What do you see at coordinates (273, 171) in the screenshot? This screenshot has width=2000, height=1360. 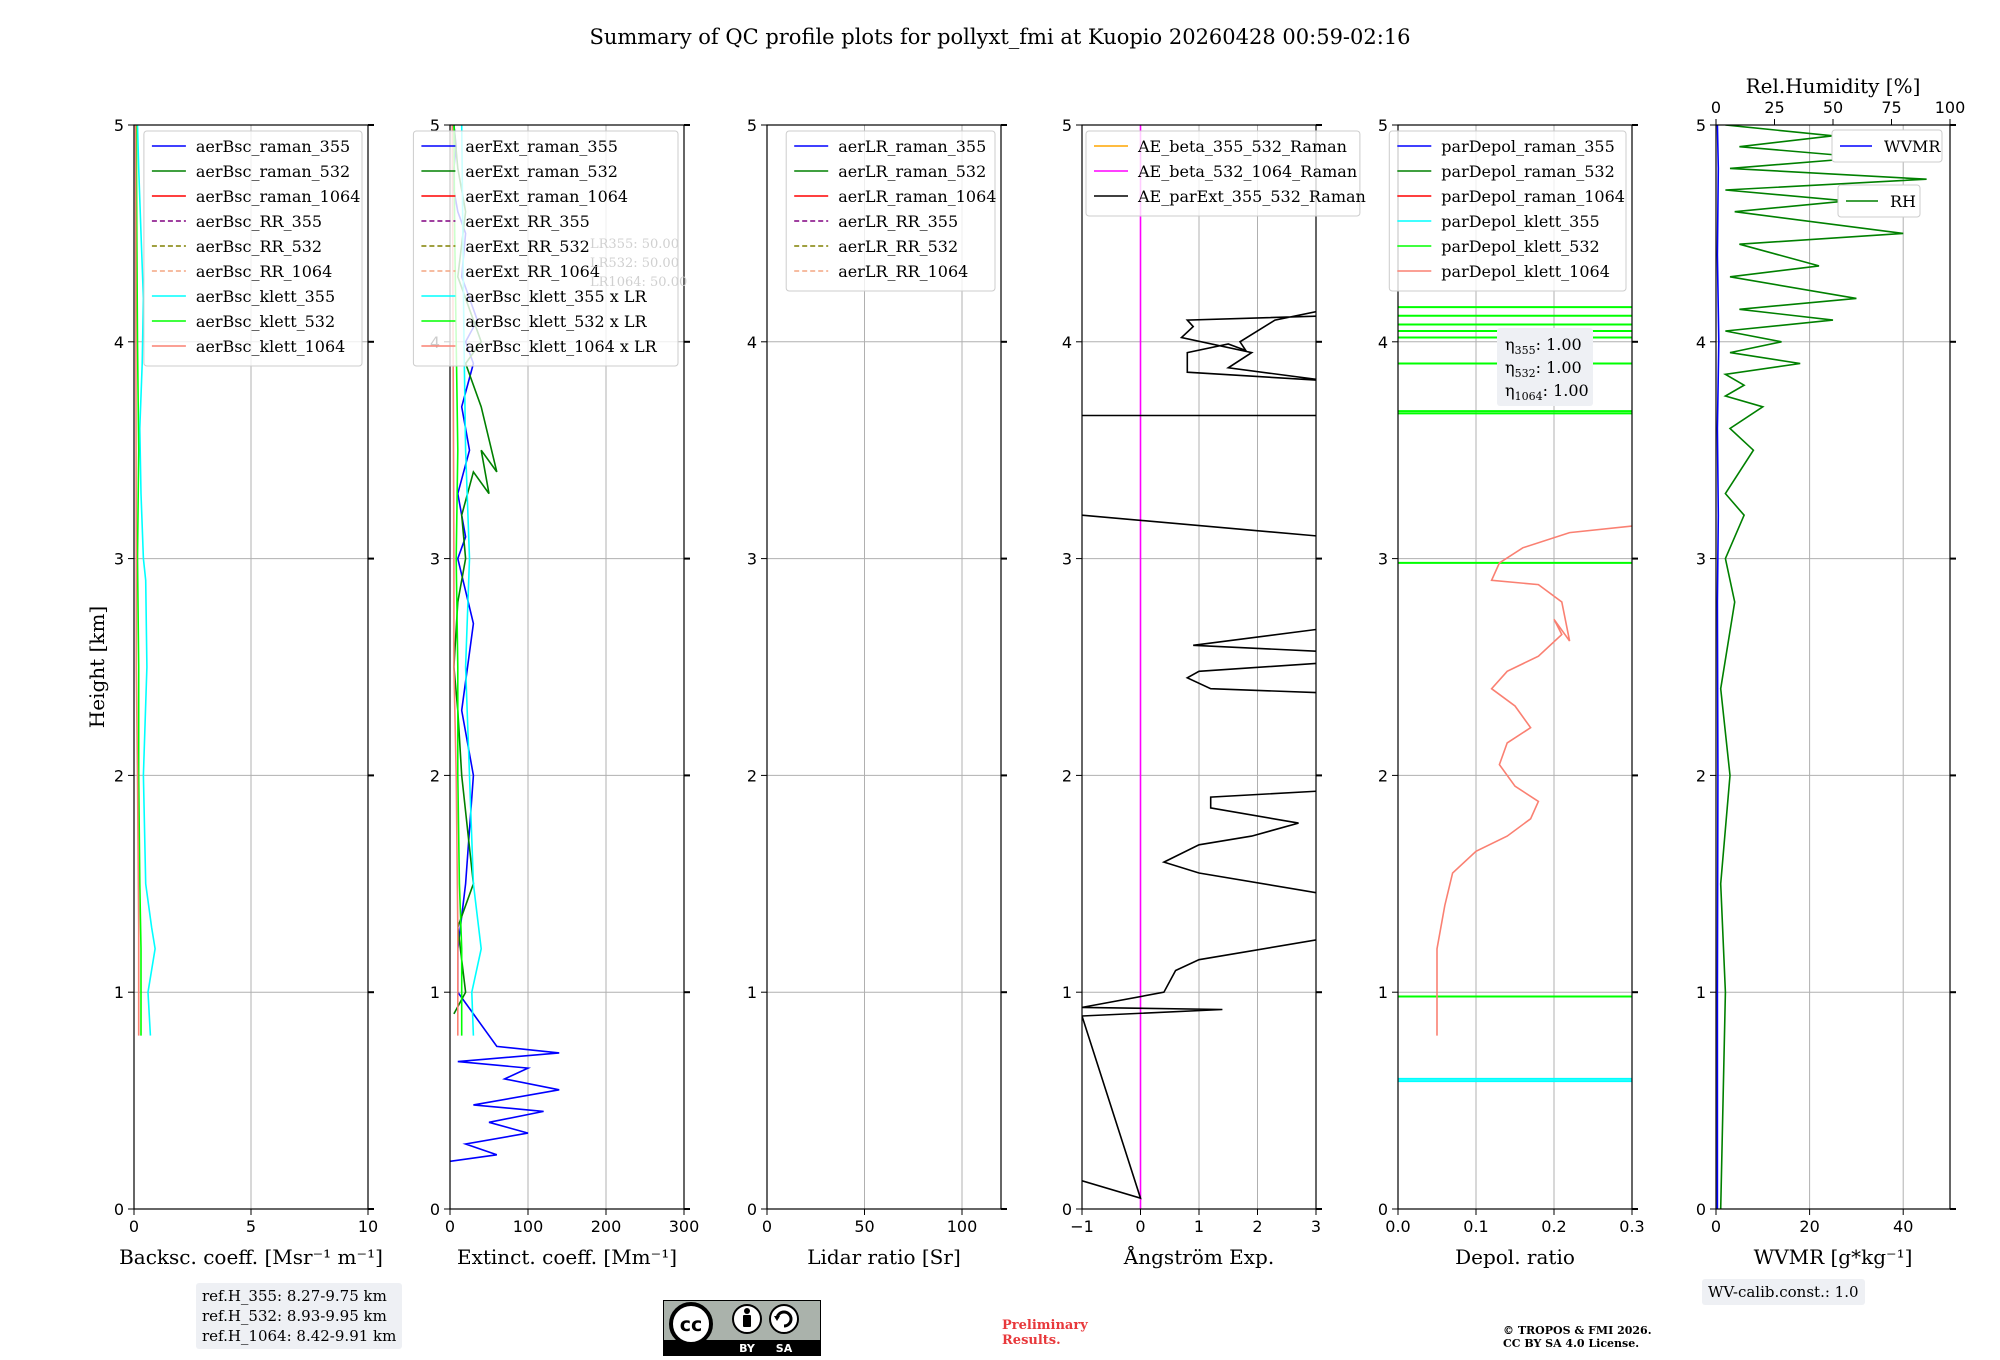 I see `legend-label: aerBsc_raman_532` at bounding box center [273, 171].